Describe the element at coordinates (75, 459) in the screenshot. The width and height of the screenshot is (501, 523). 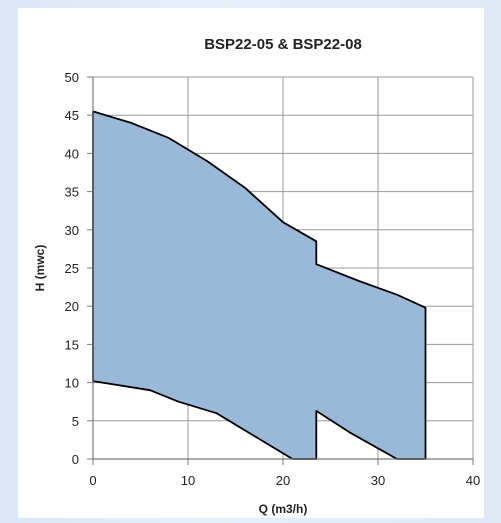
I see `y-tick-label: 0` at that location.